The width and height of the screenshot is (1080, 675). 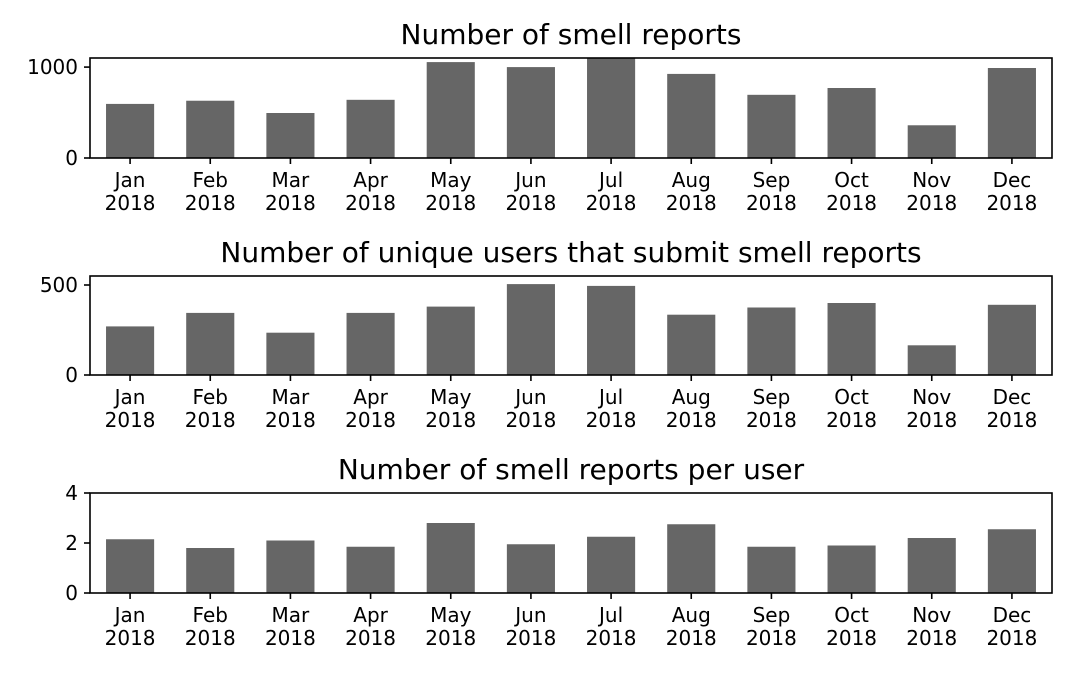 What do you see at coordinates (691, 397) in the screenshot?
I see `x-tick-label-month: Aug` at bounding box center [691, 397].